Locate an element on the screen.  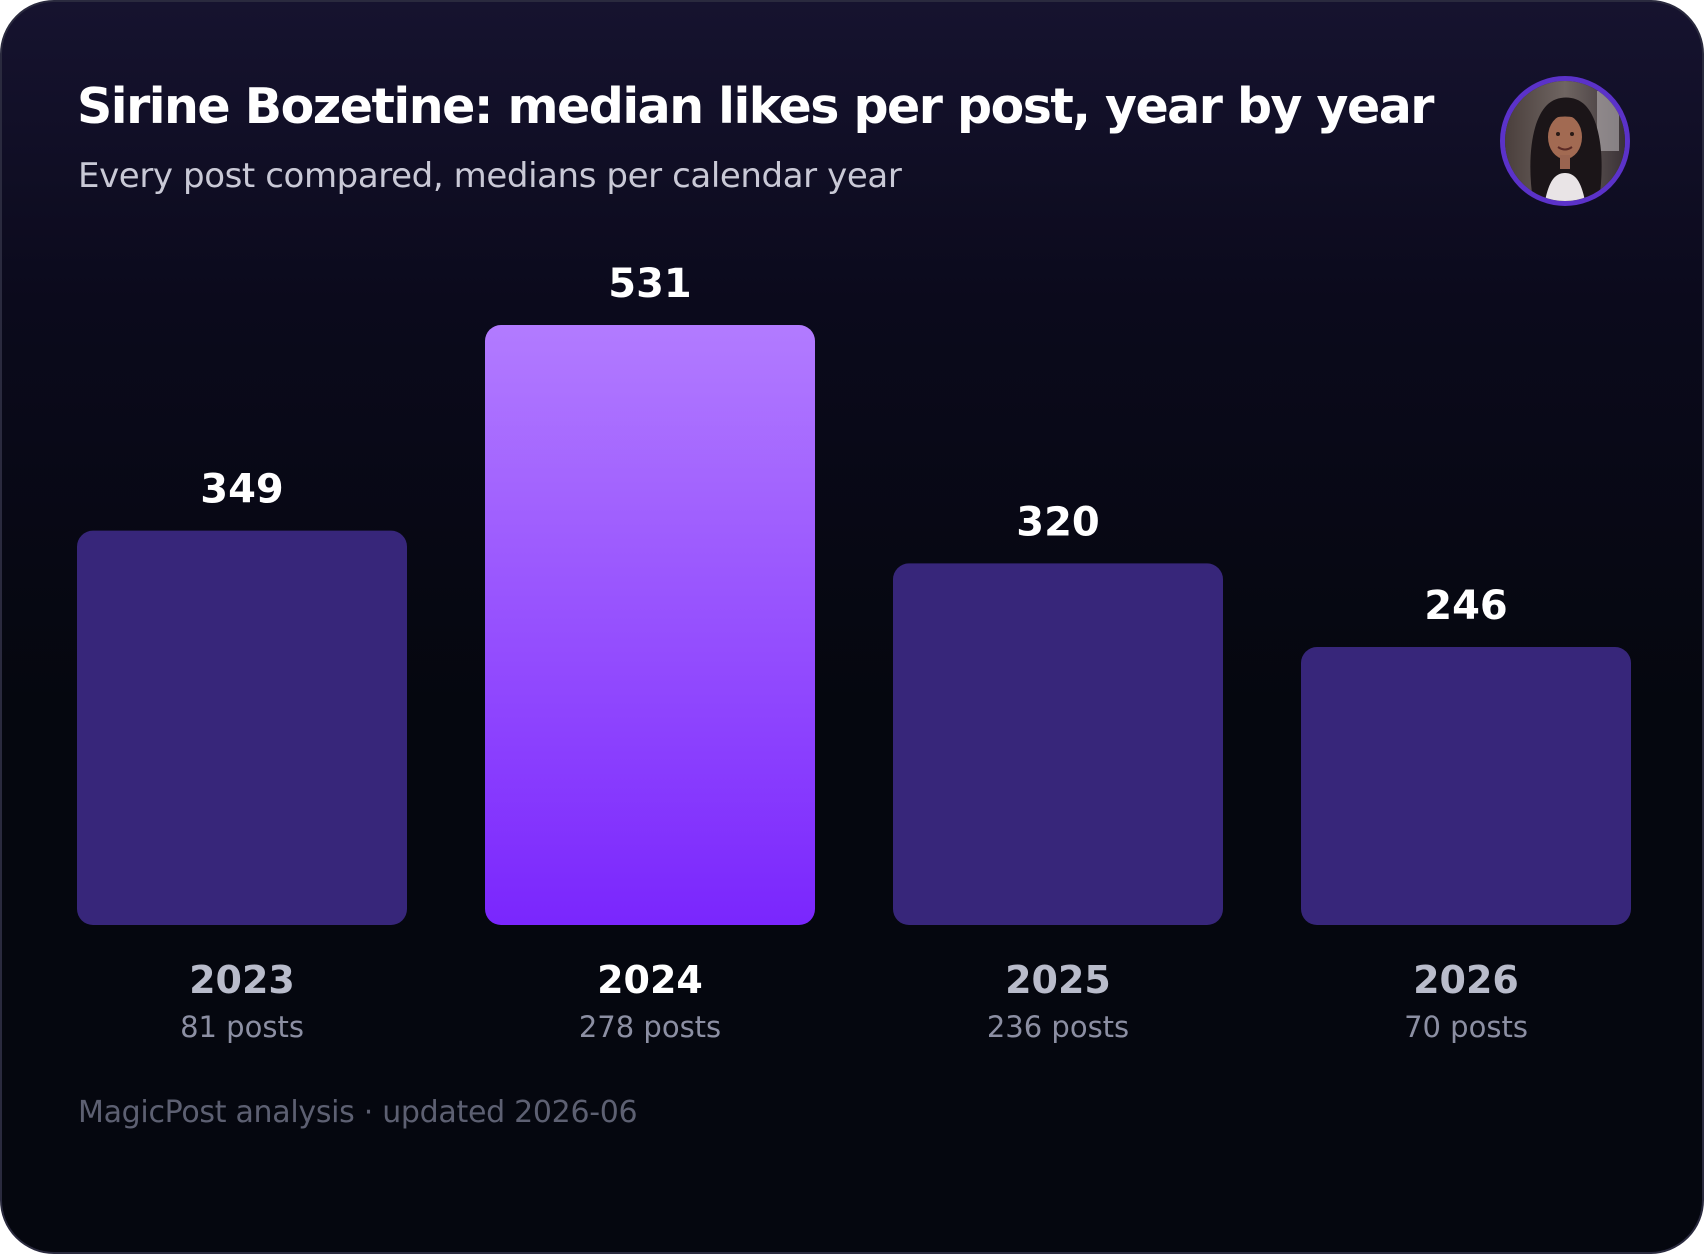
avatar is located at coordinates (1565, 141).